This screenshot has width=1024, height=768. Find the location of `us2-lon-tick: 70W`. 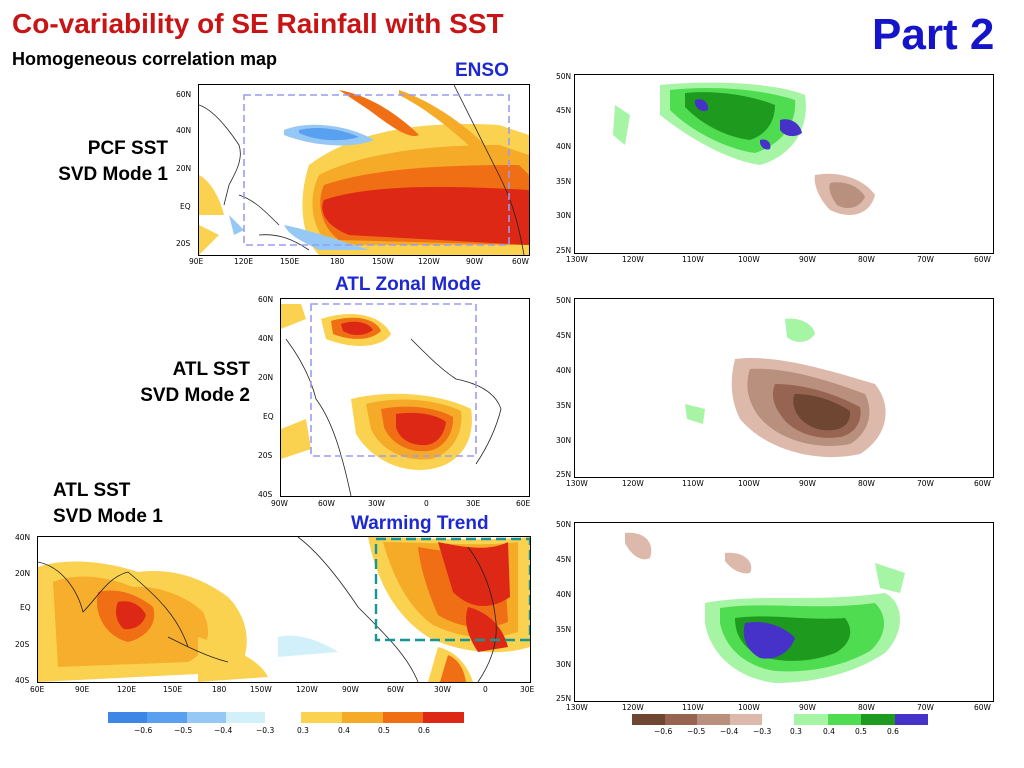

us2-lon-tick: 70W is located at coordinates (925, 483).